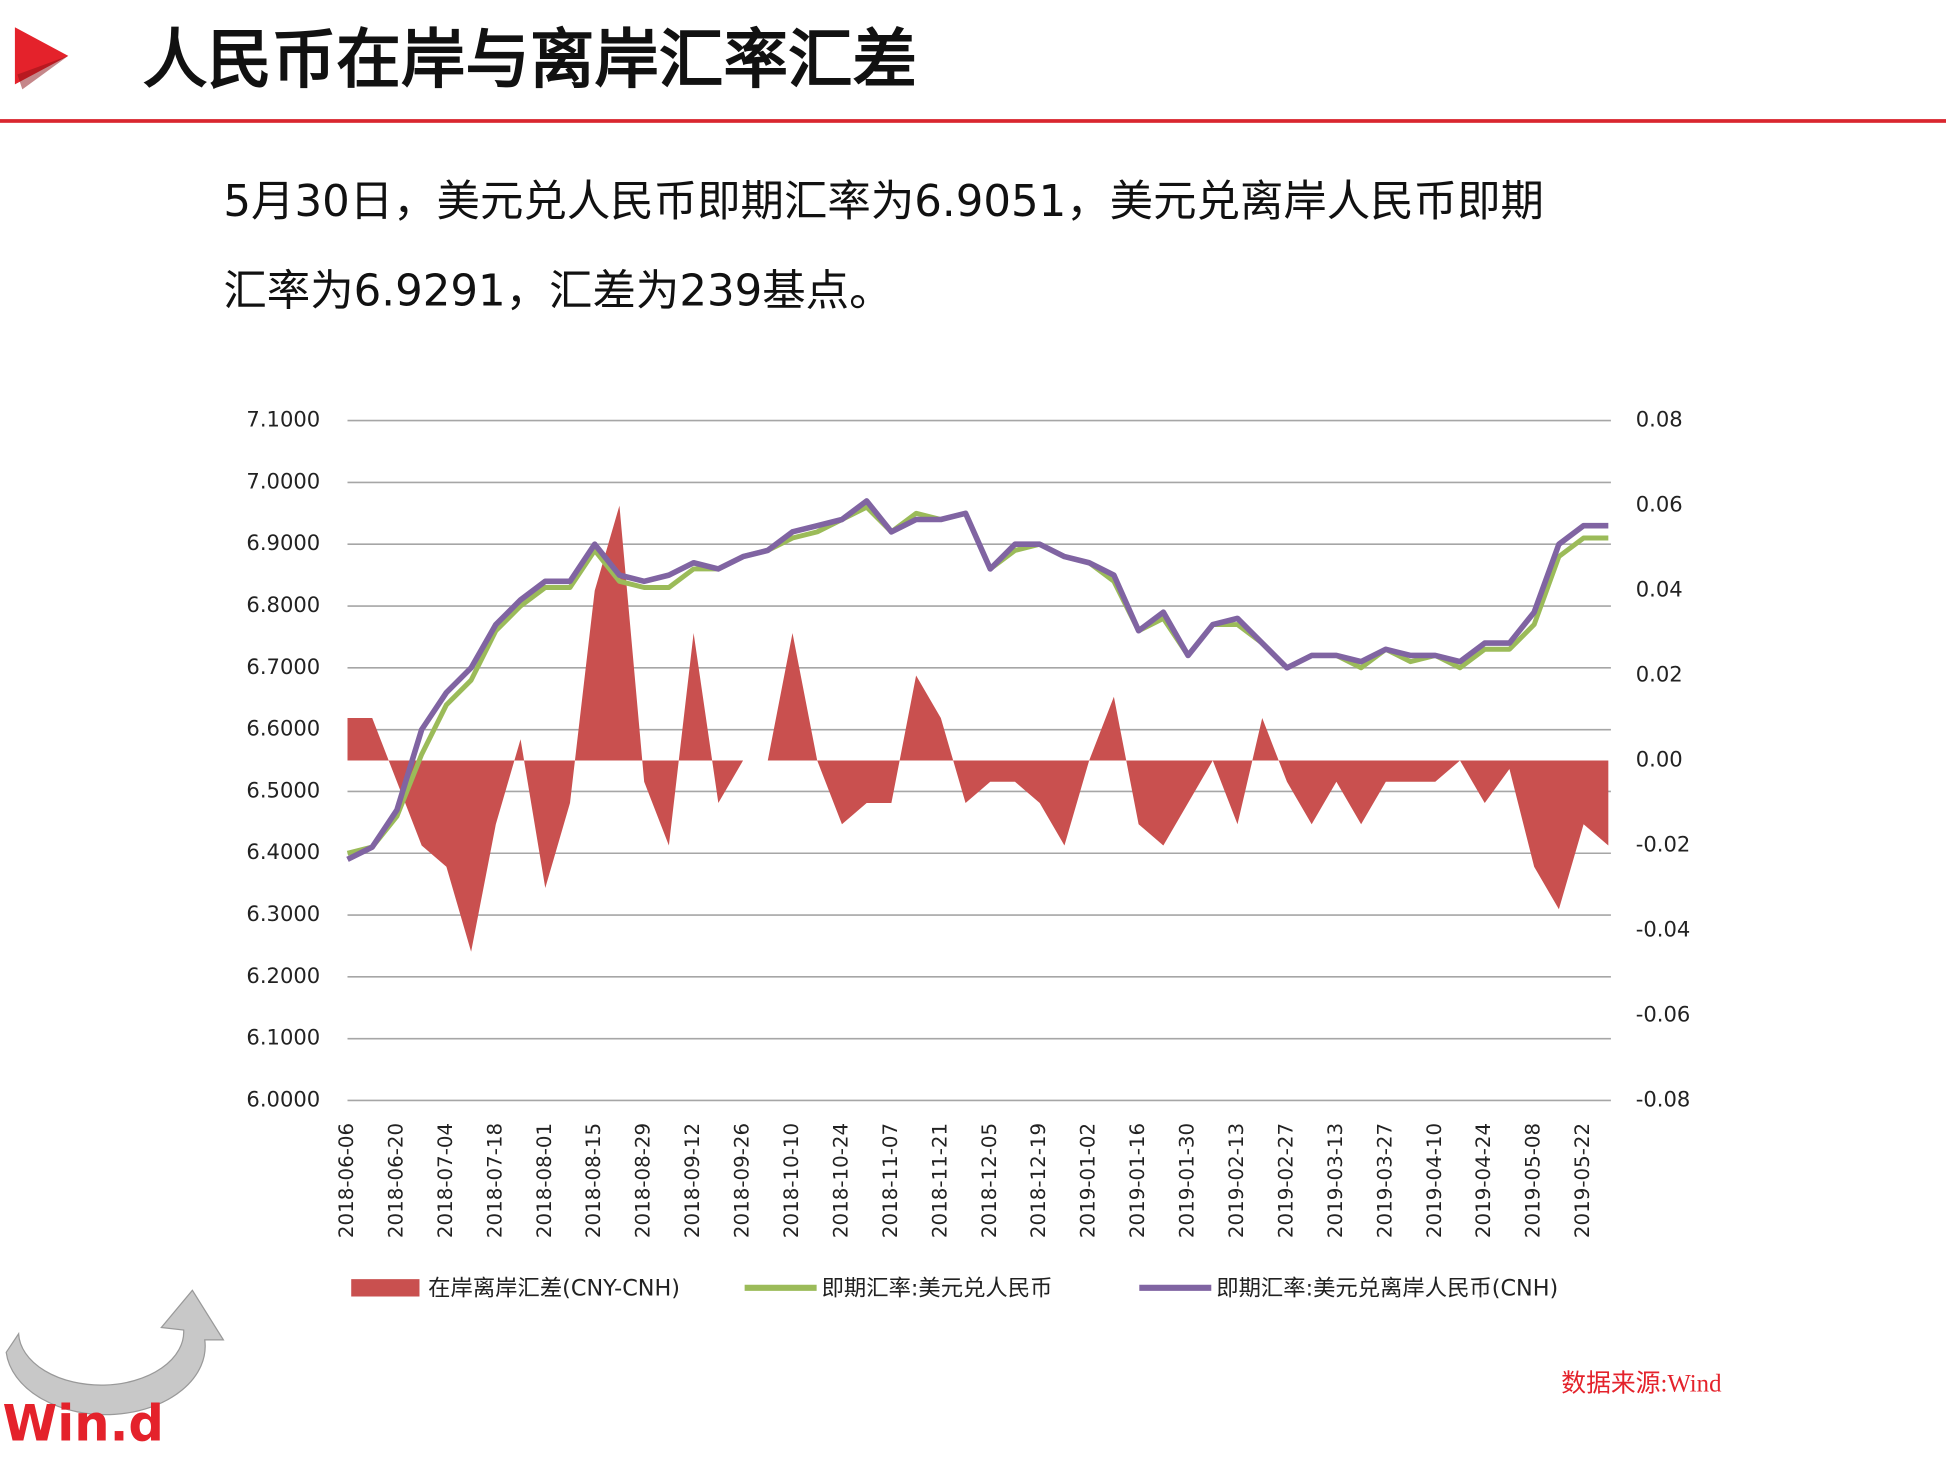  I want to click on x-tick-label: 2018-07-18, so click(494, 1180).